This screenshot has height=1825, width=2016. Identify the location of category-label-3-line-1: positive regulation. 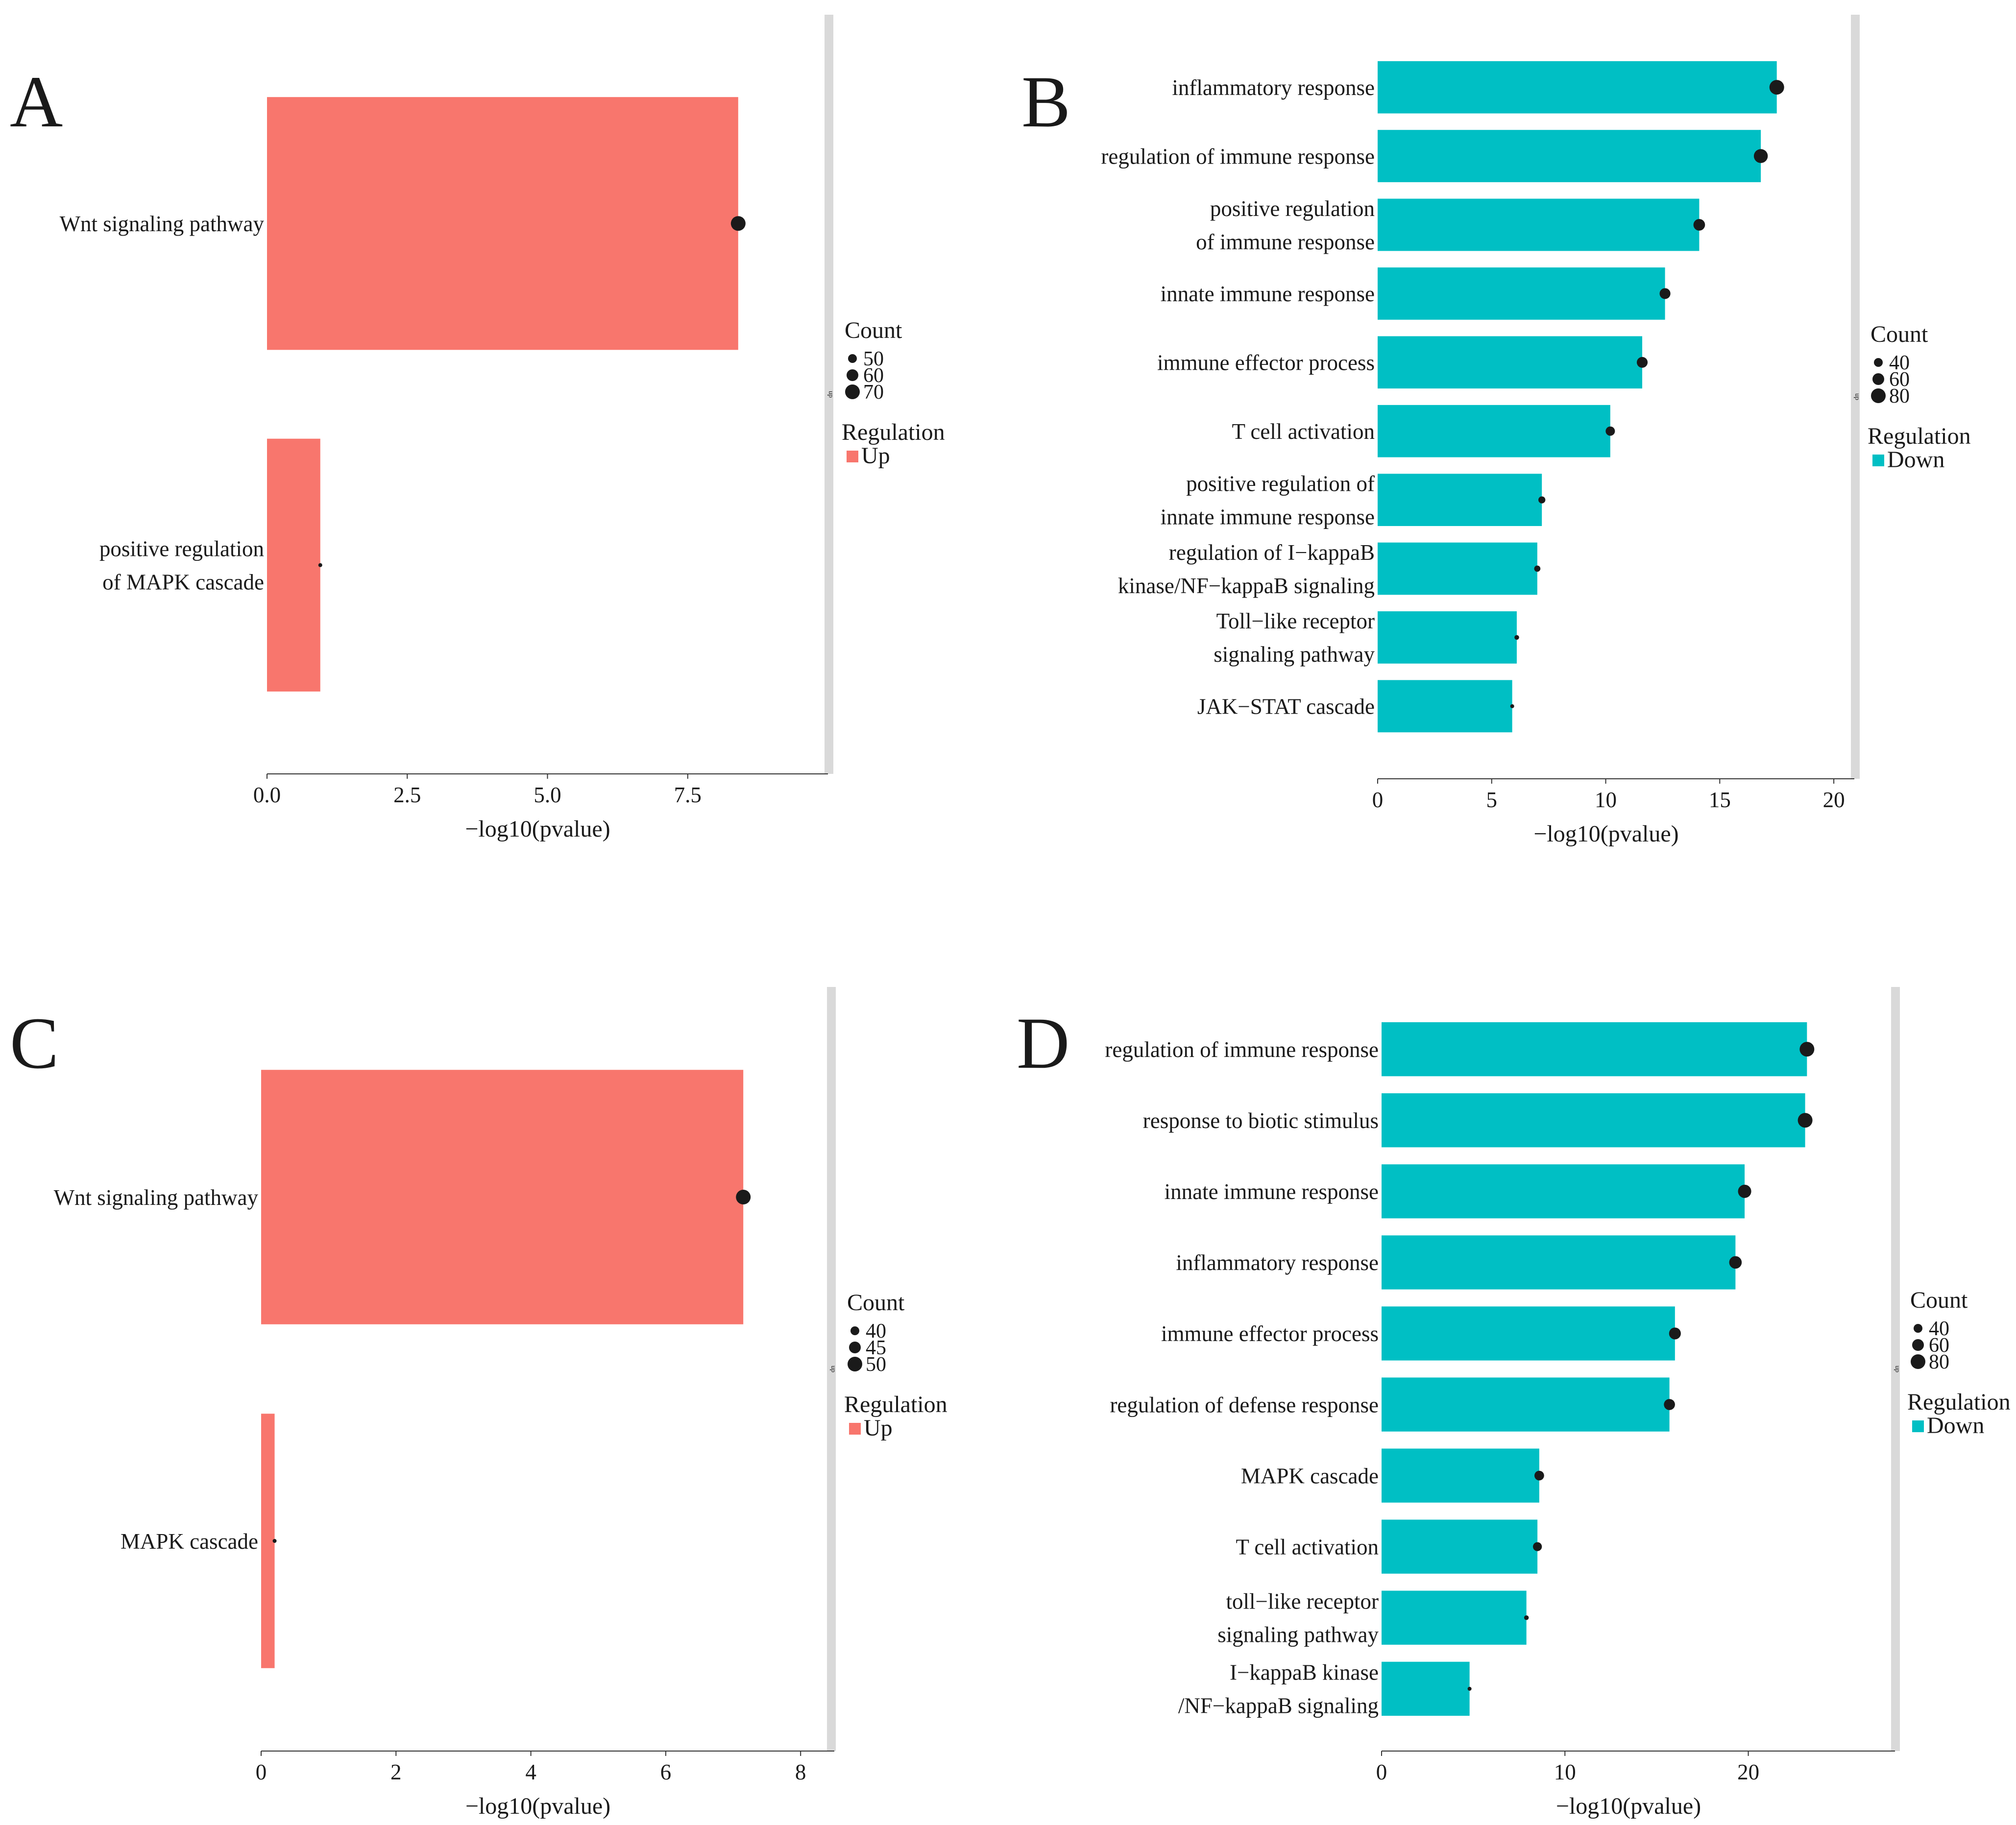
(1292, 209).